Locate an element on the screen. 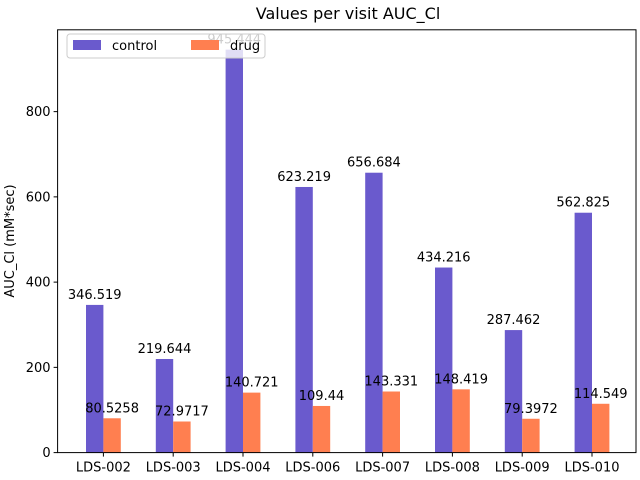 This screenshot has width=640, height=480. data-label-control-LDS-002: 346.519 is located at coordinates (95, 295).